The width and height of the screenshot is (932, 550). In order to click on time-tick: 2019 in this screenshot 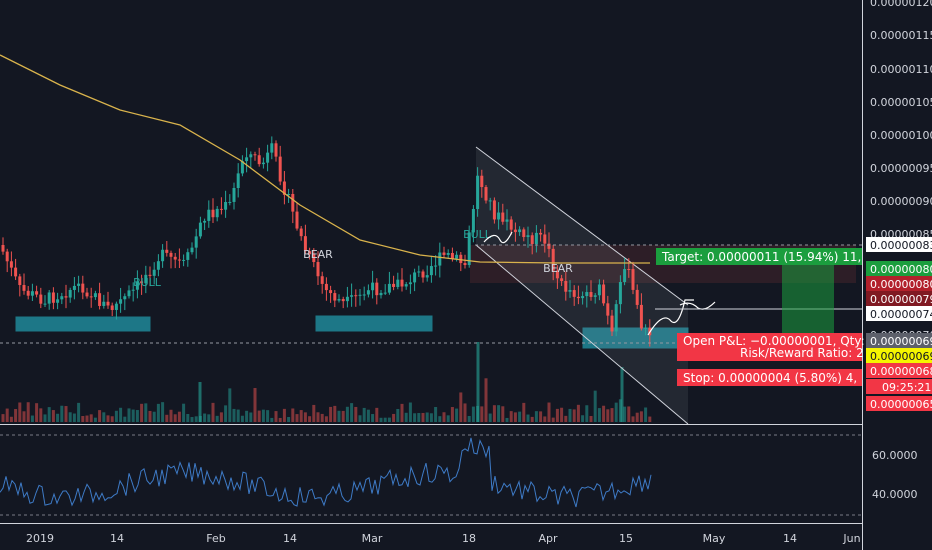, I will do `click(40, 538)`.